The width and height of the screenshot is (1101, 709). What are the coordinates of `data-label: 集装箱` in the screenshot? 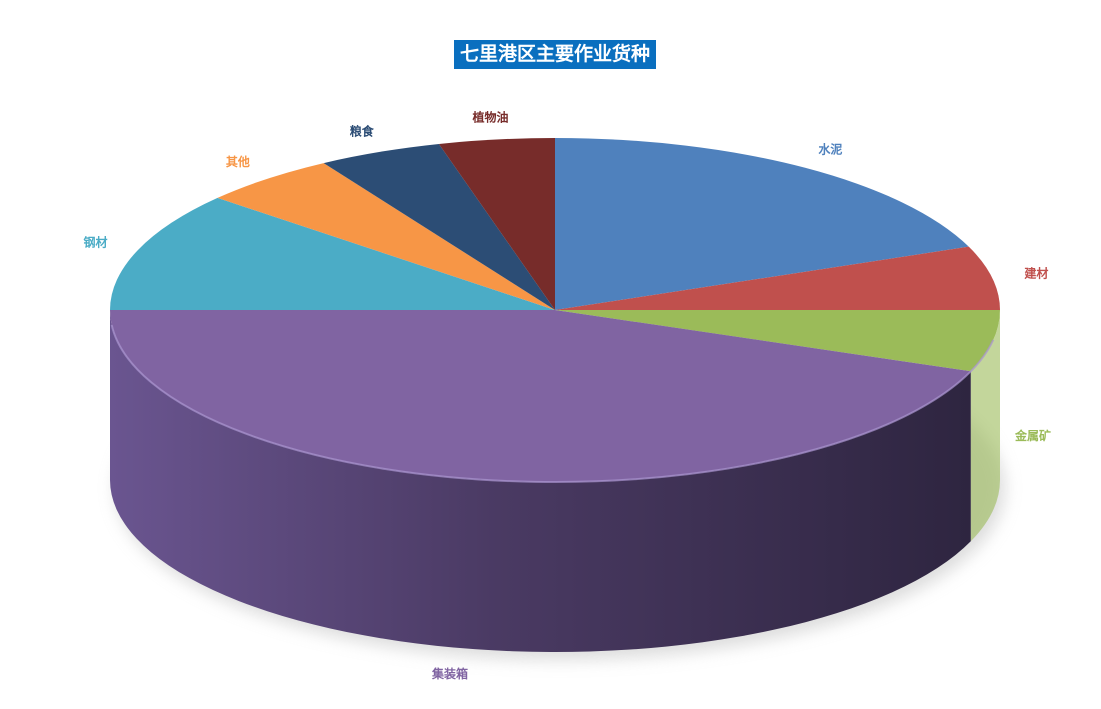 It's located at (449, 673).